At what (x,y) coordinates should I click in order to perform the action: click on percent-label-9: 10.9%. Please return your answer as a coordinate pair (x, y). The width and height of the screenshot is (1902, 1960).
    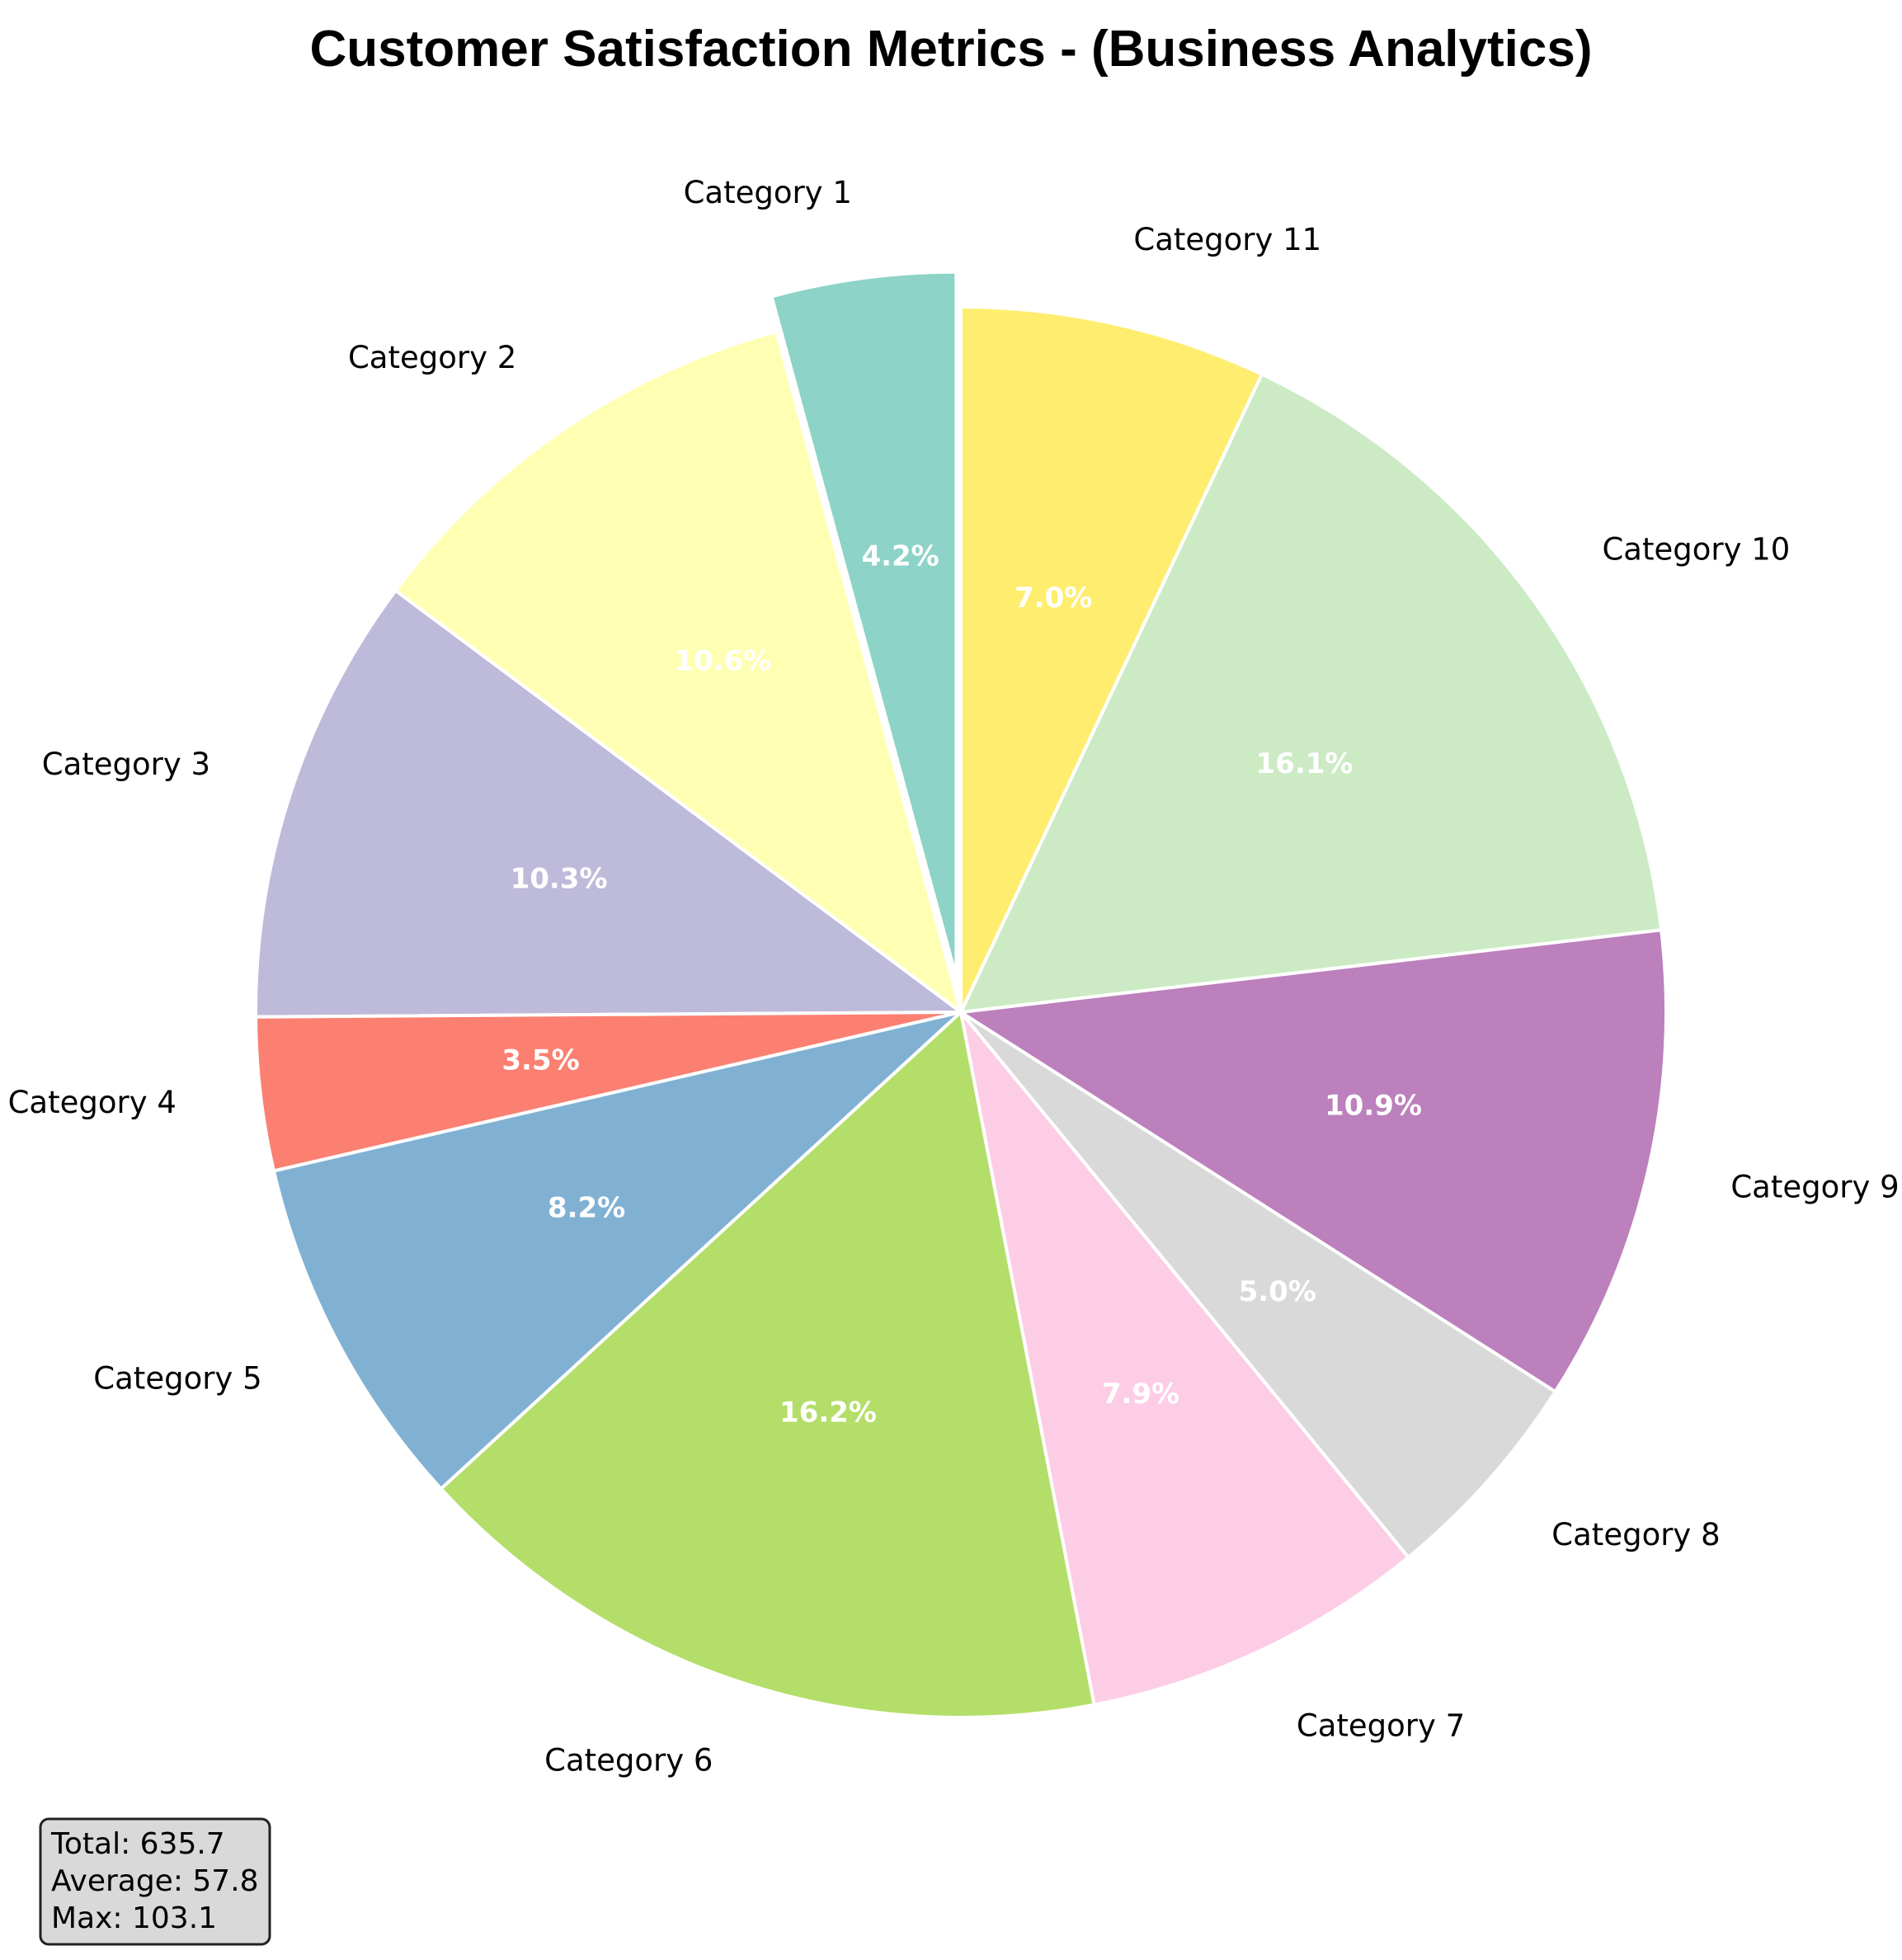
    Looking at the image, I should click on (1373, 1106).